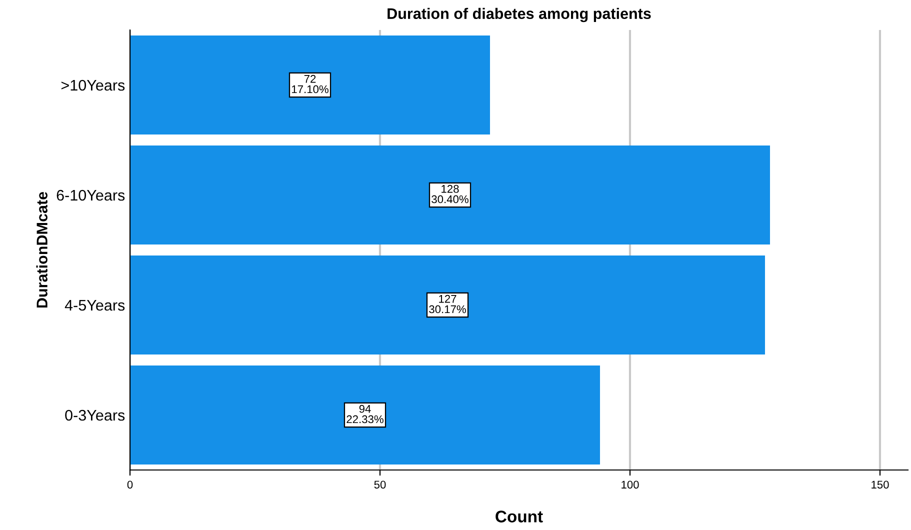 This screenshot has height=530, width=911. What do you see at coordinates (380, 484) in the screenshot?
I see `x-tick-label: 50` at bounding box center [380, 484].